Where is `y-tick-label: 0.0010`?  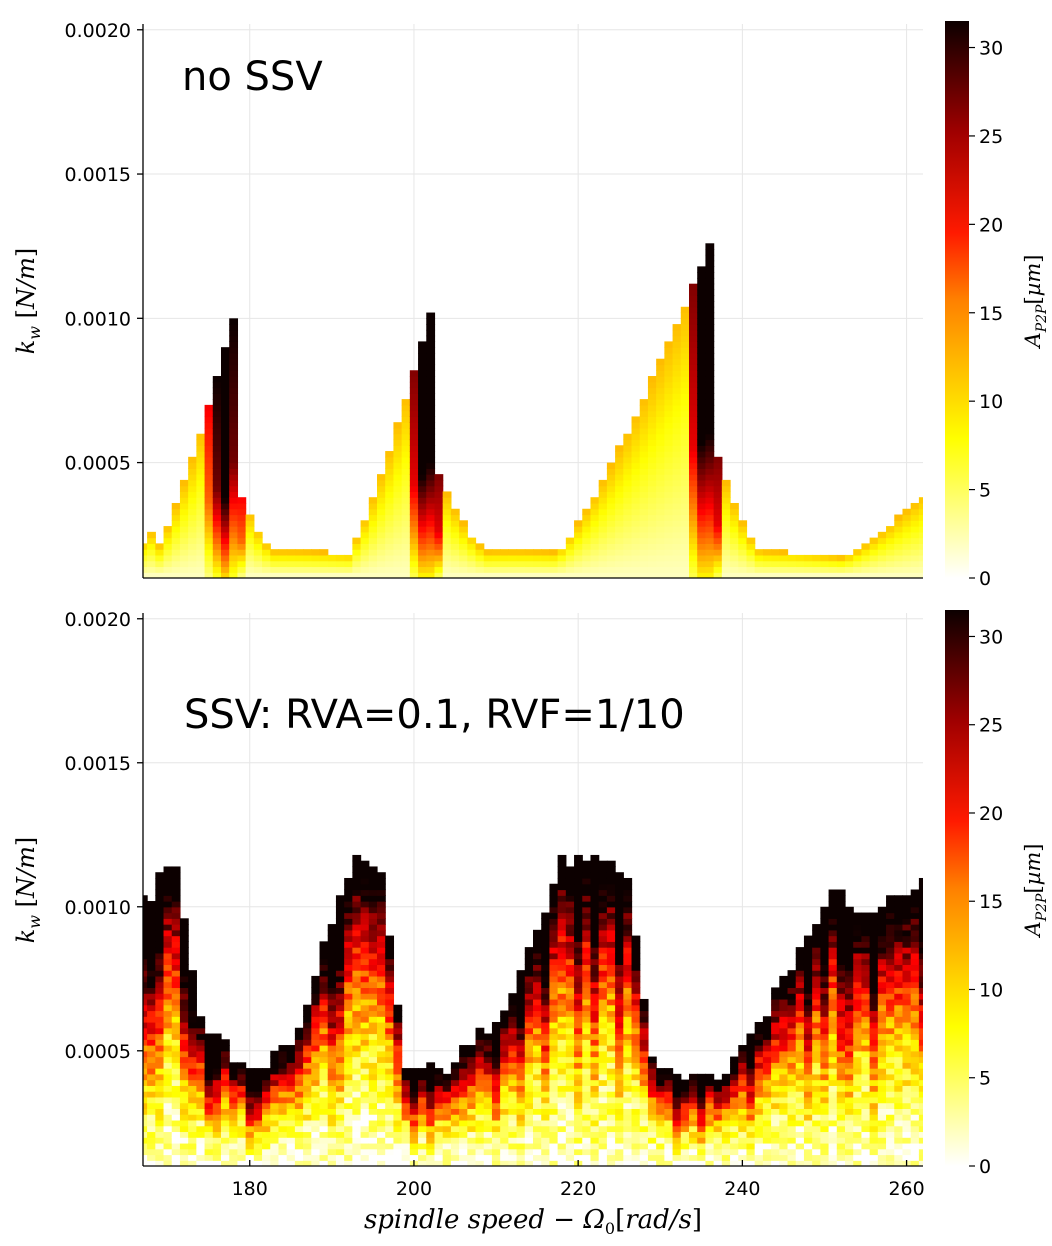
y-tick-label: 0.0010 is located at coordinates (98, 908).